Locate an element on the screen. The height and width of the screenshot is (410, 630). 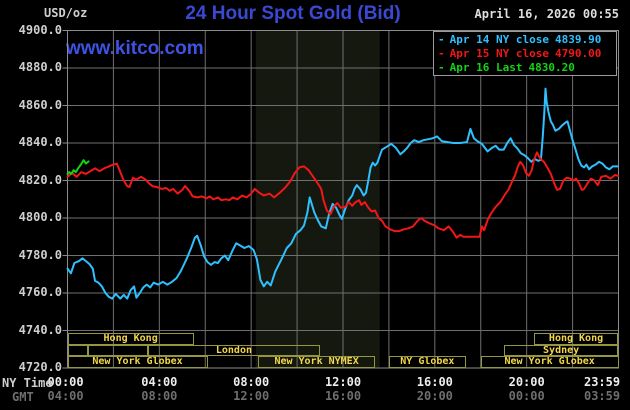
gmt-tick-label: 04:00 is located at coordinates (65, 396).